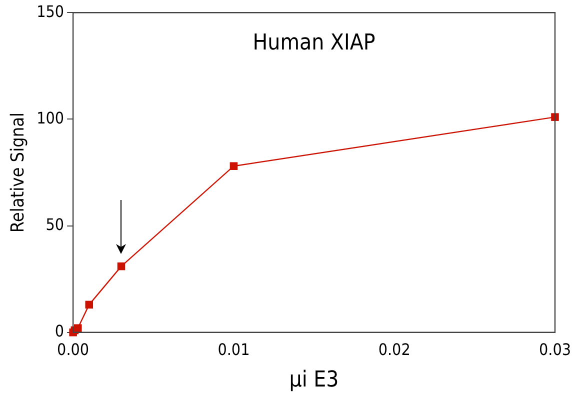 Image resolution: width=574 pixels, height=402 pixels. What do you see at coordinates (73, 350) in the screenshot?
I see `x-tick-label: 0.00` at bounding box center [73, 350].